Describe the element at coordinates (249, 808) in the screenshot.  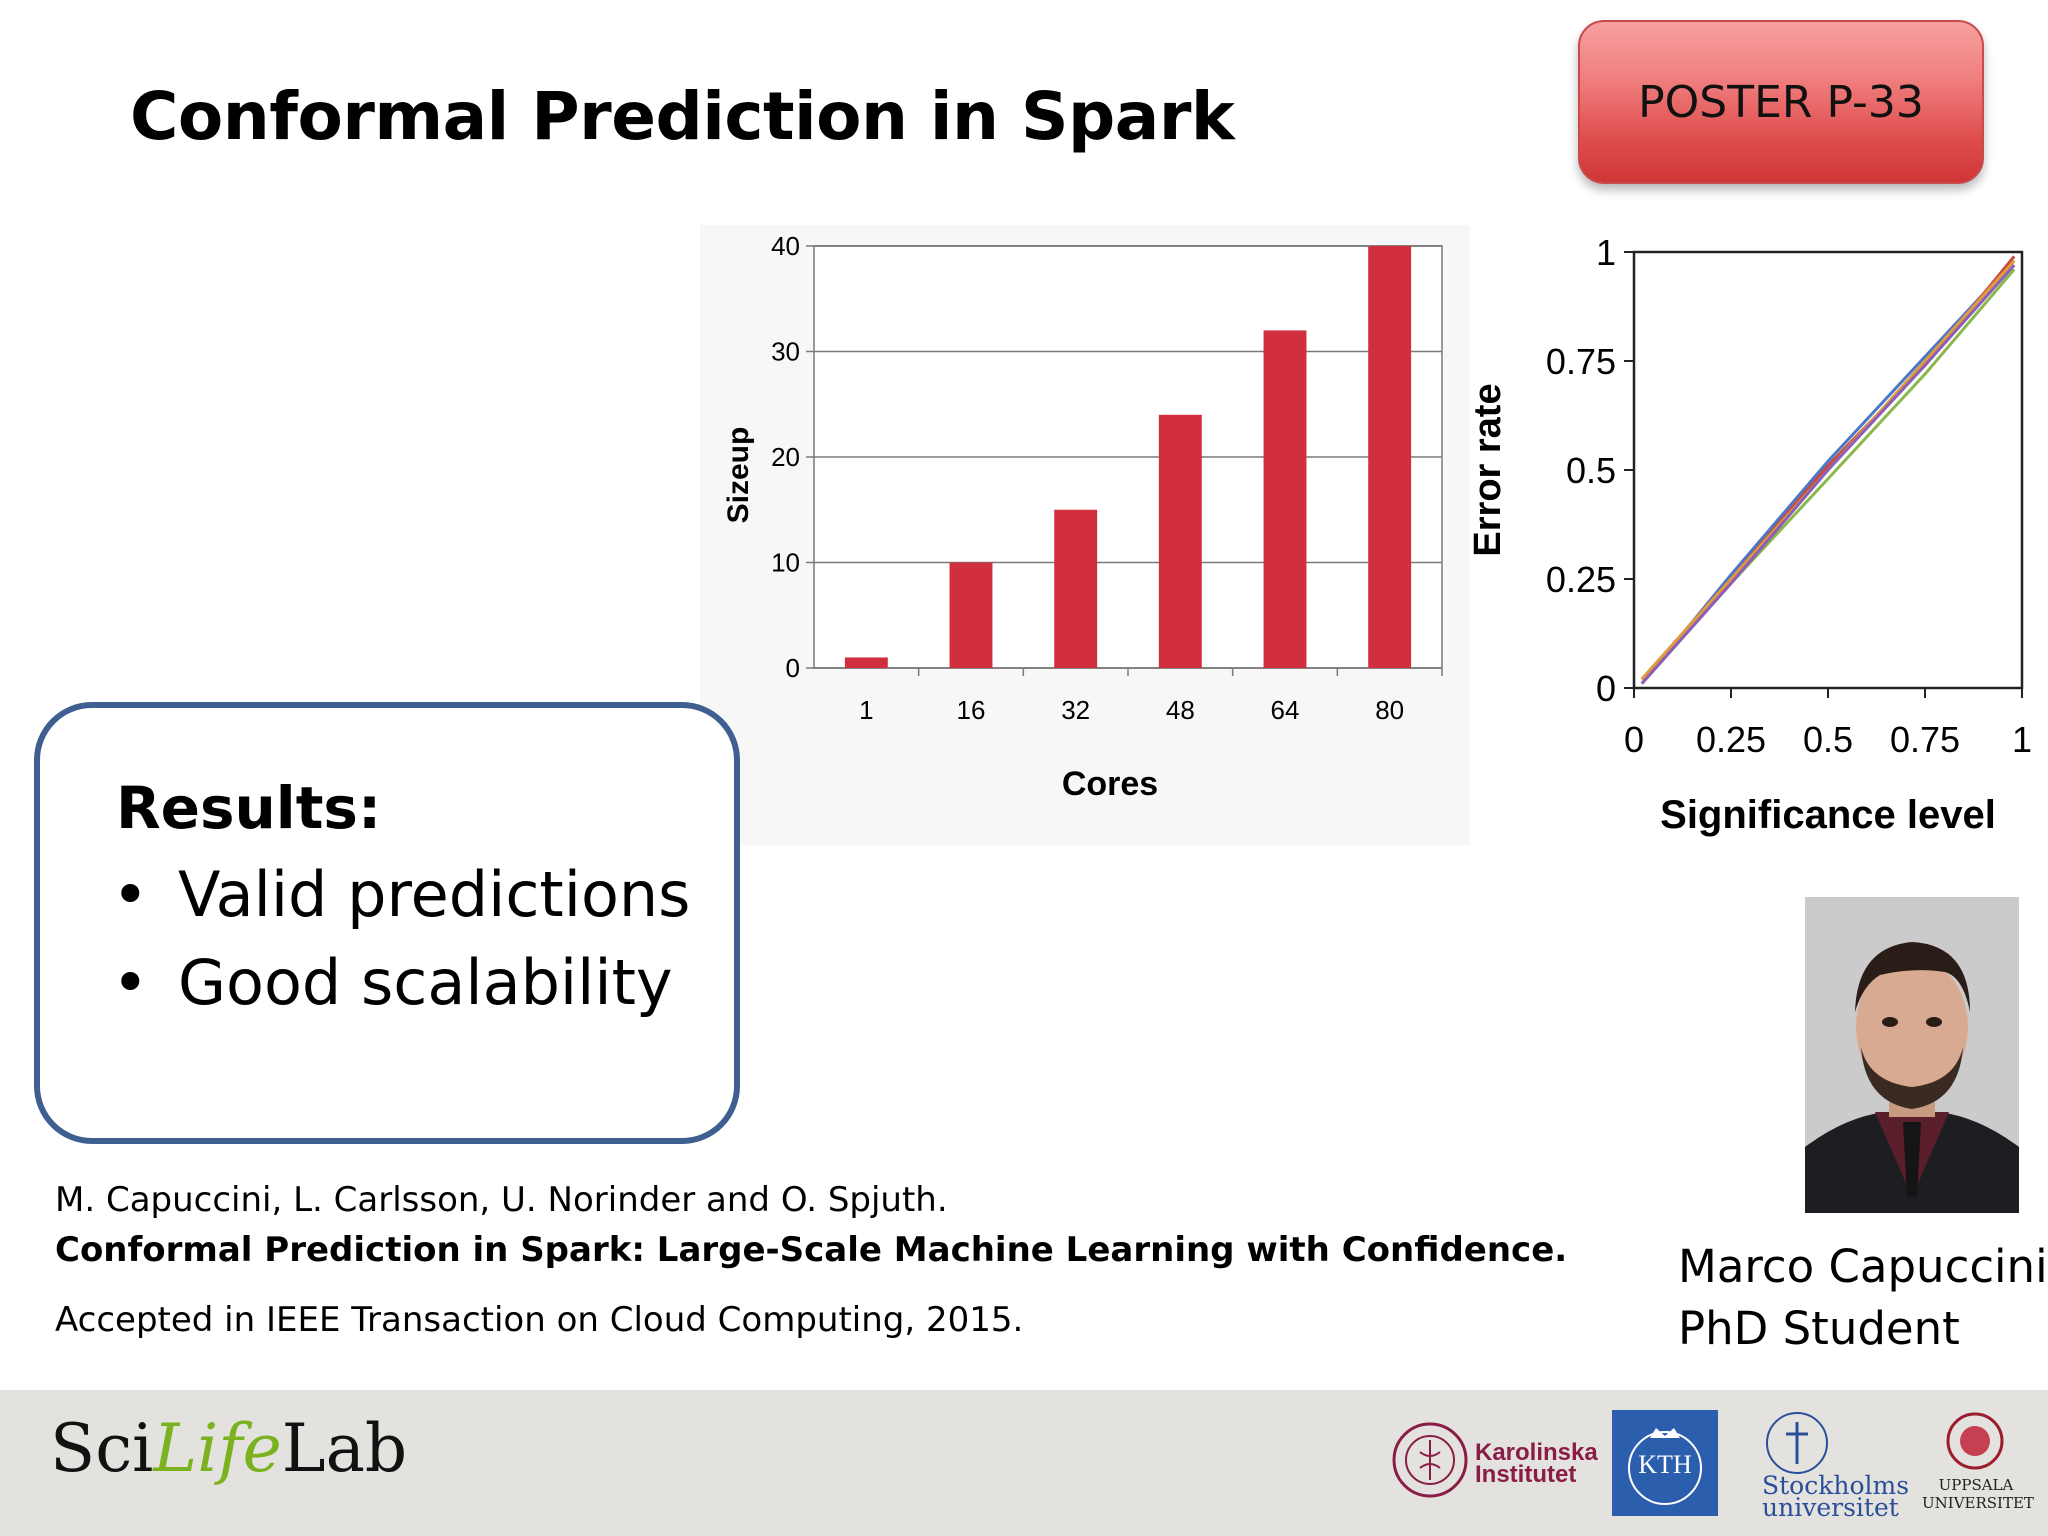
I see `results-heading: Results:` at that location.